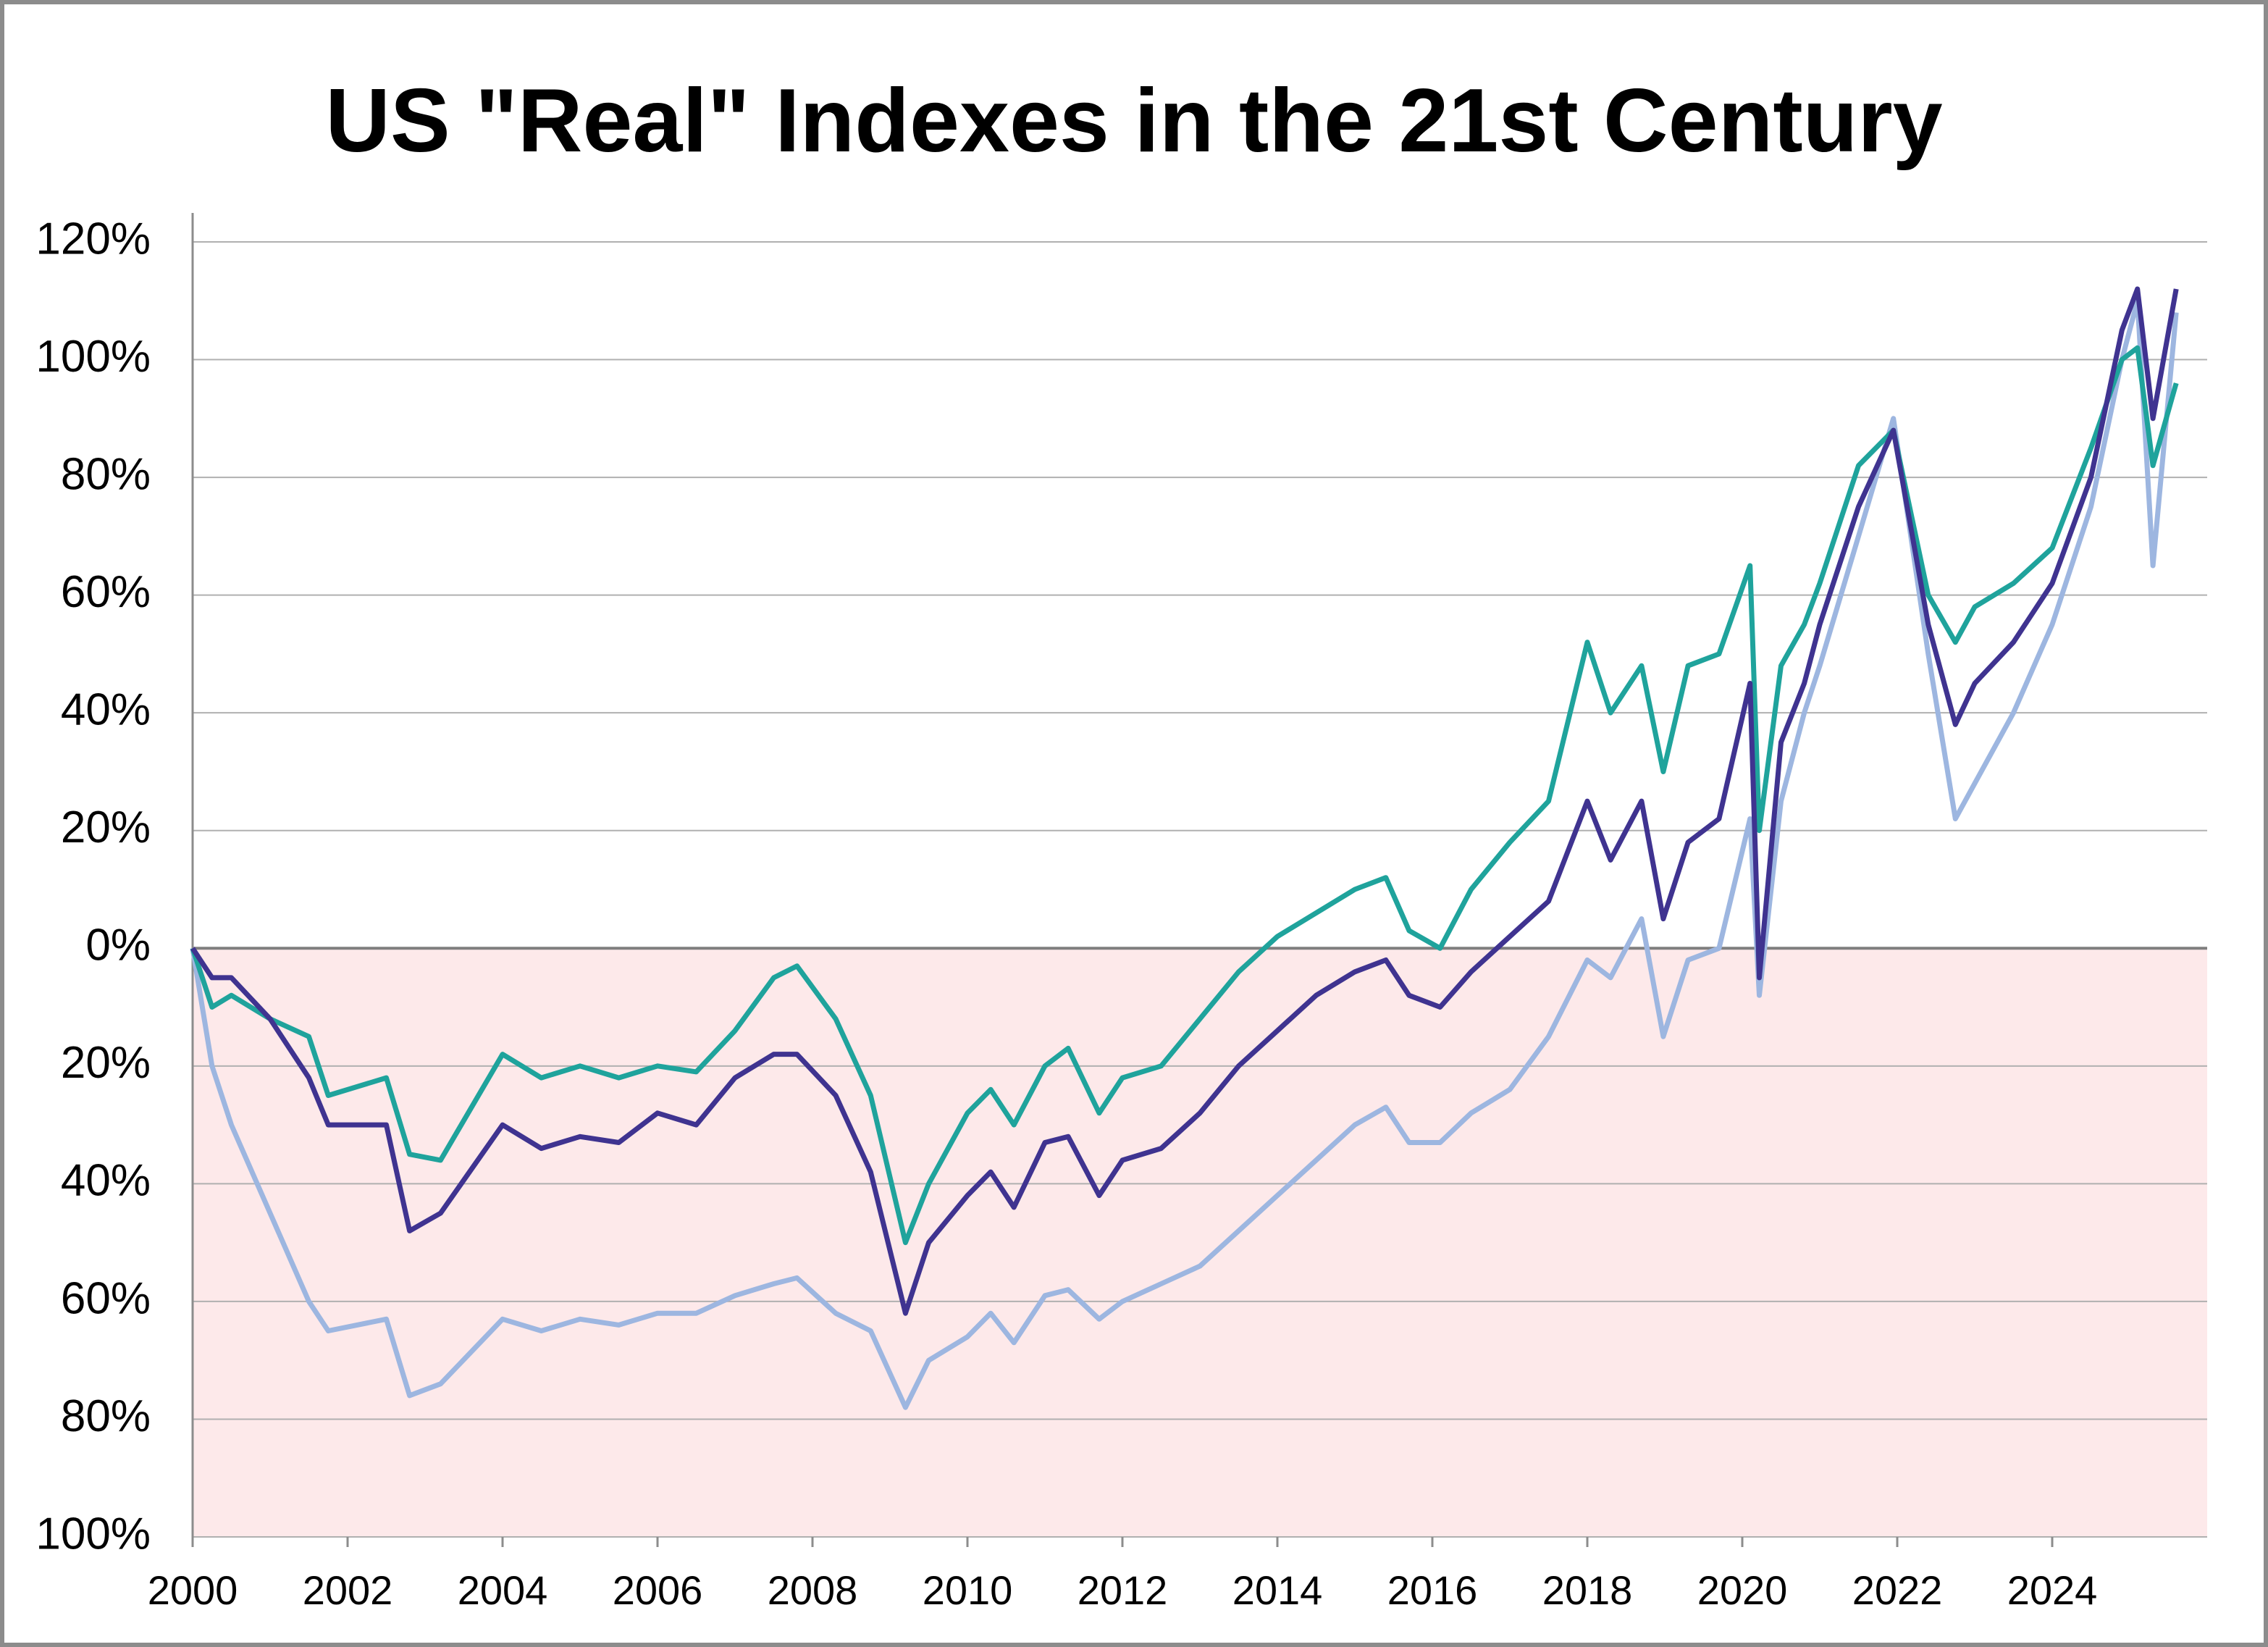  I want to click on x-tick-label: 2020, so click(1742, 1590).